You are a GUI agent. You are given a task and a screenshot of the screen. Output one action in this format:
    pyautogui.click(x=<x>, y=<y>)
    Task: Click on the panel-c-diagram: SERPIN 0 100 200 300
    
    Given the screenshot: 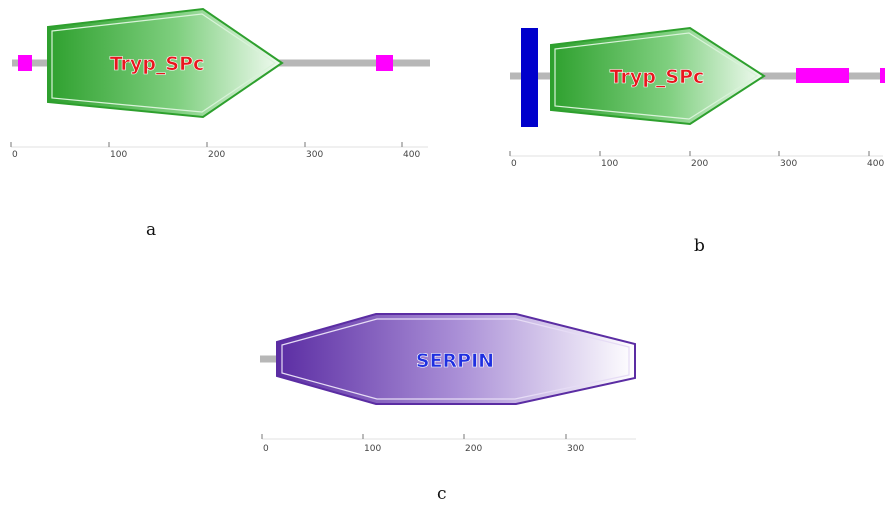 What is the action you would take?
    pyautogui.click(x=448, y=383)
    